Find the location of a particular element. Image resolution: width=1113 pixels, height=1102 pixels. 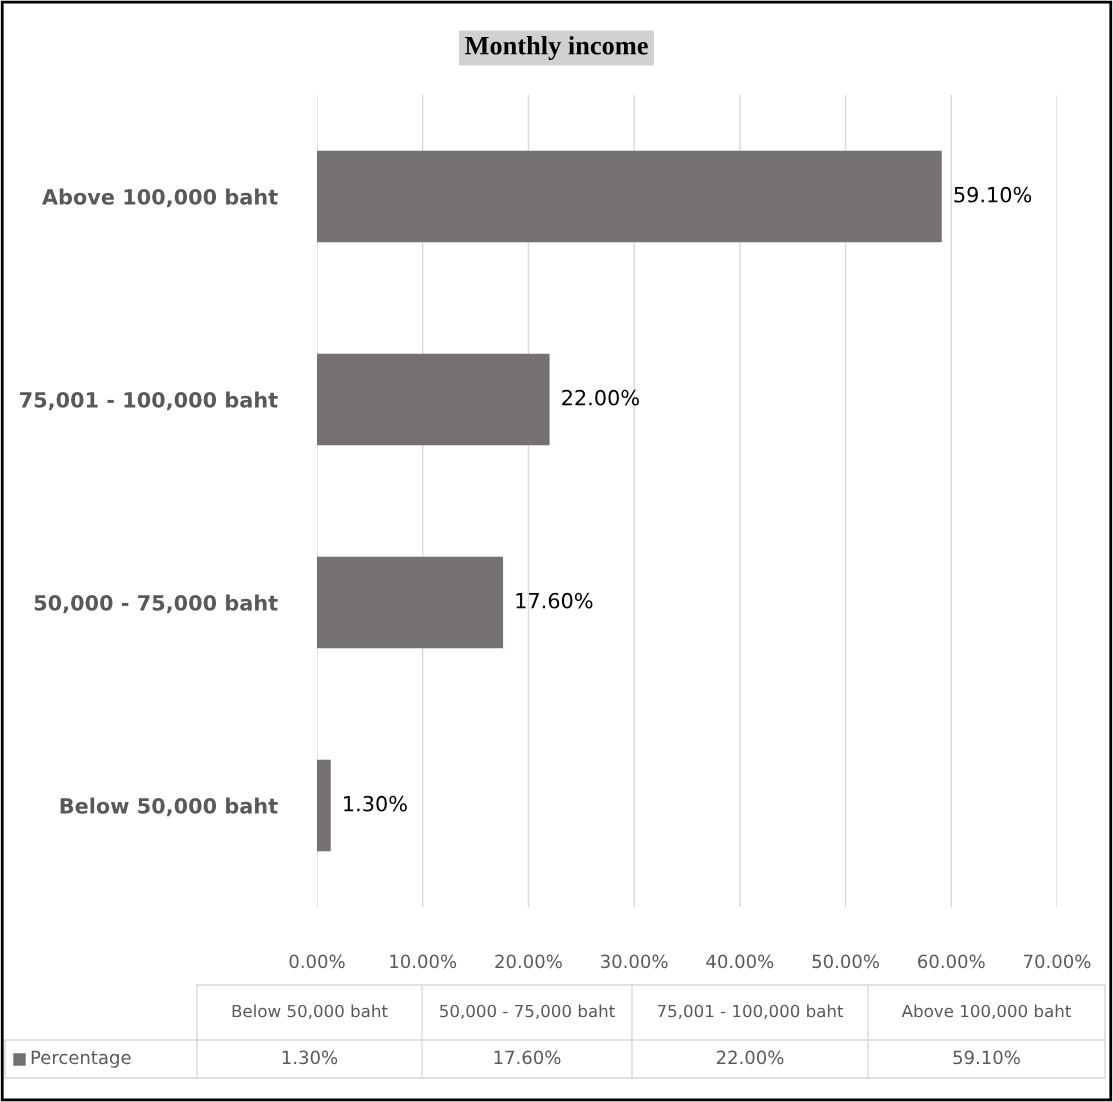

category-label: 75,001 - 100,000 baht is located at coordinates (750, 1012).